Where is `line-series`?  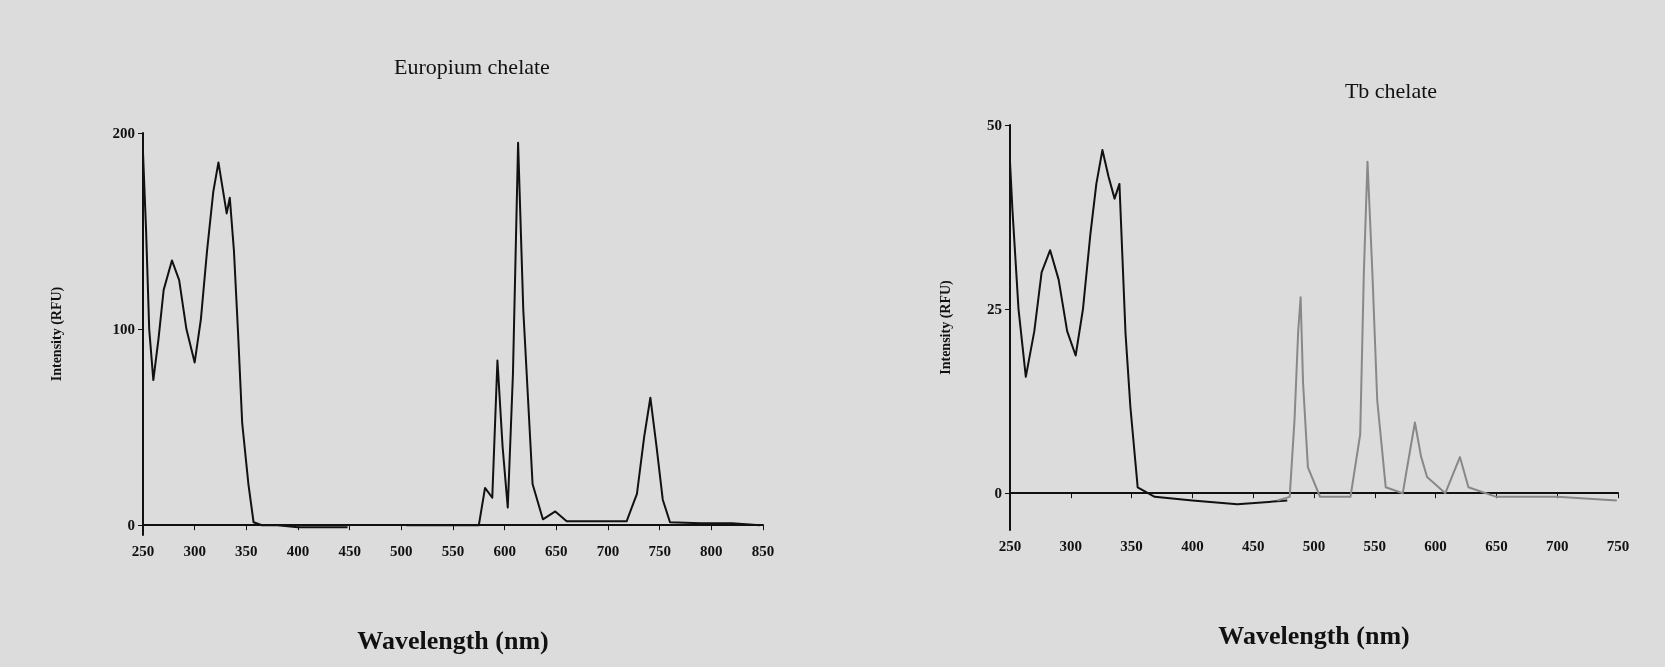 line-series is located at coordinates (1447, 331).